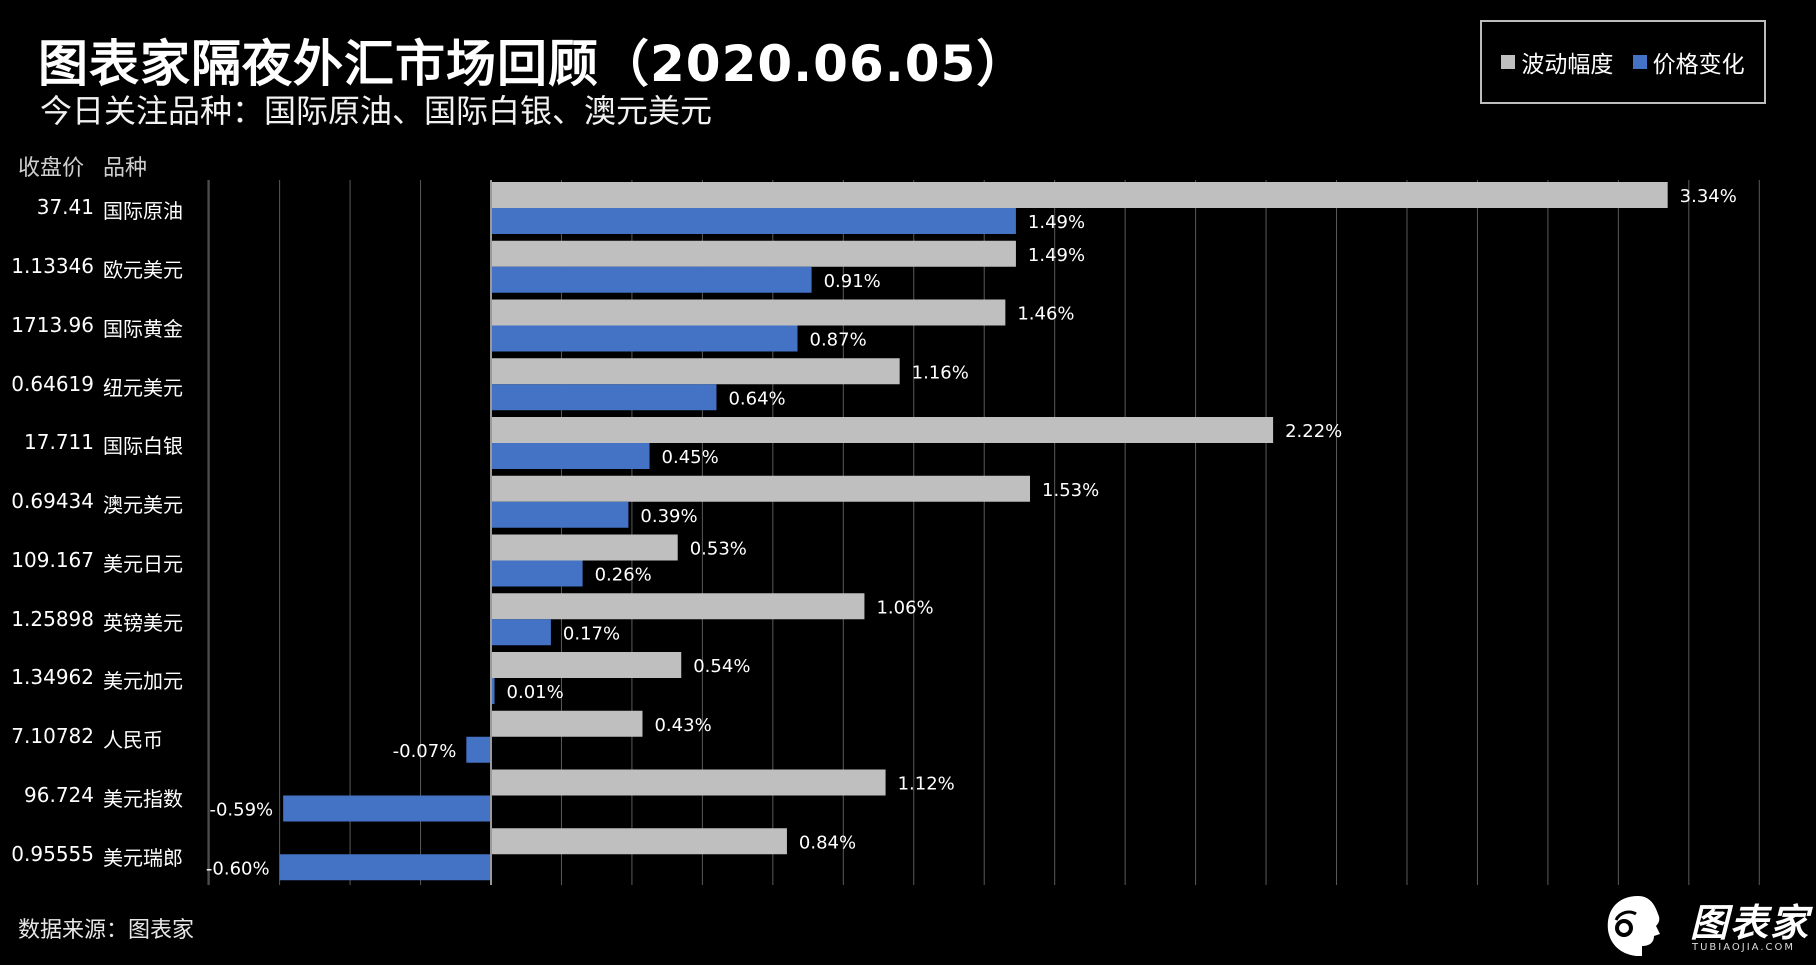  What do you see at coordinates (52, 324) in the screenshot?
I see `row-price: 1713.96` at bounding box center [52, 324].